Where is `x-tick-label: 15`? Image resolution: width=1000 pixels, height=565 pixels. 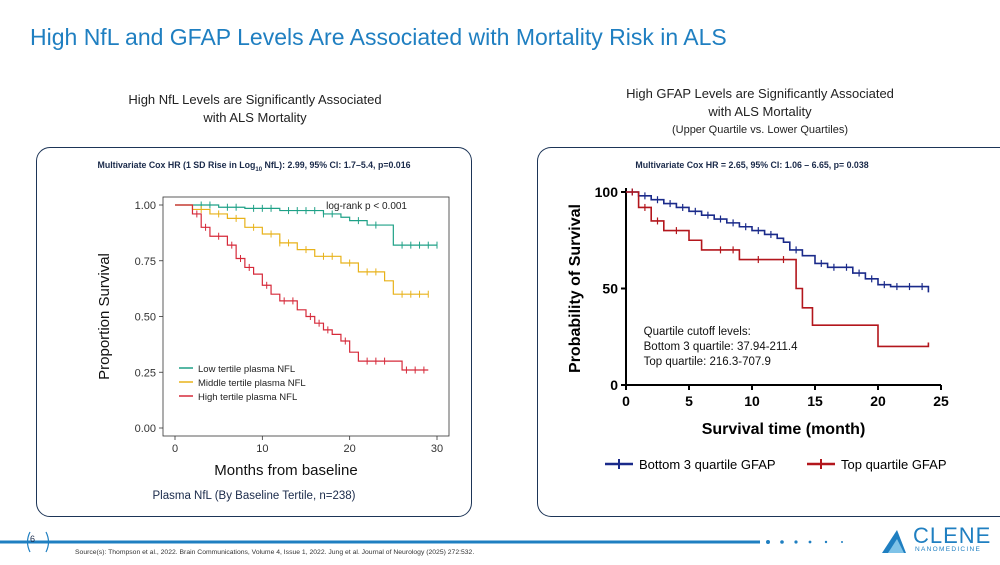
x-tick-label: 15 is located at coordinates (815, 401).